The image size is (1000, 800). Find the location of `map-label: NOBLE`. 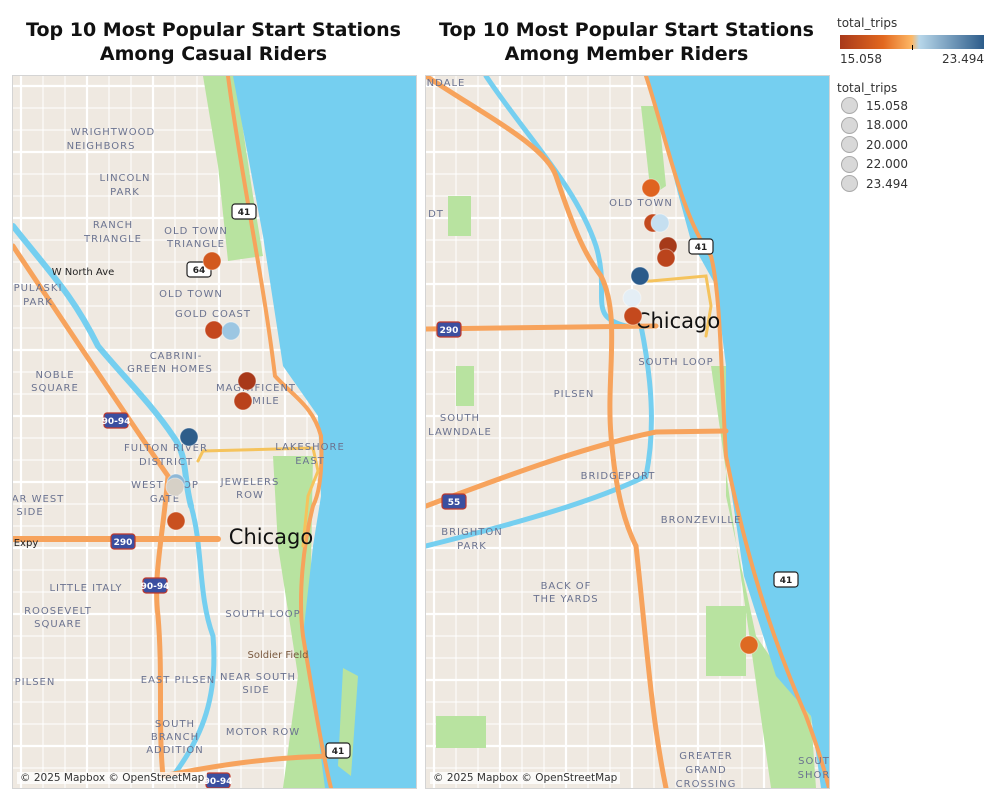

map-label: NOBLE is located at coordinates (54, 375).